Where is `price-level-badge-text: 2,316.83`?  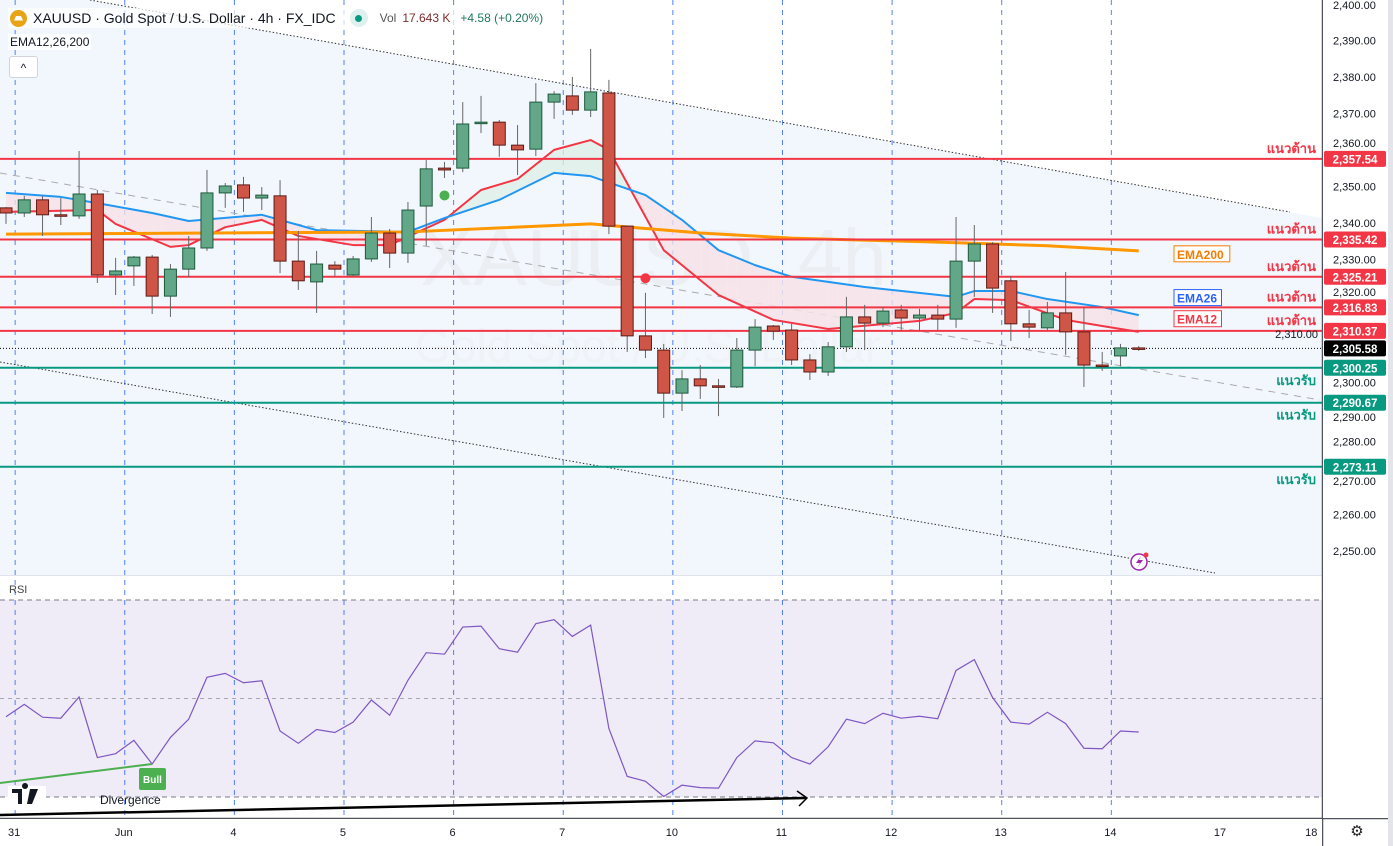 price-level-badge-text: 2,316.83 is located at coordinates (1355, 309).